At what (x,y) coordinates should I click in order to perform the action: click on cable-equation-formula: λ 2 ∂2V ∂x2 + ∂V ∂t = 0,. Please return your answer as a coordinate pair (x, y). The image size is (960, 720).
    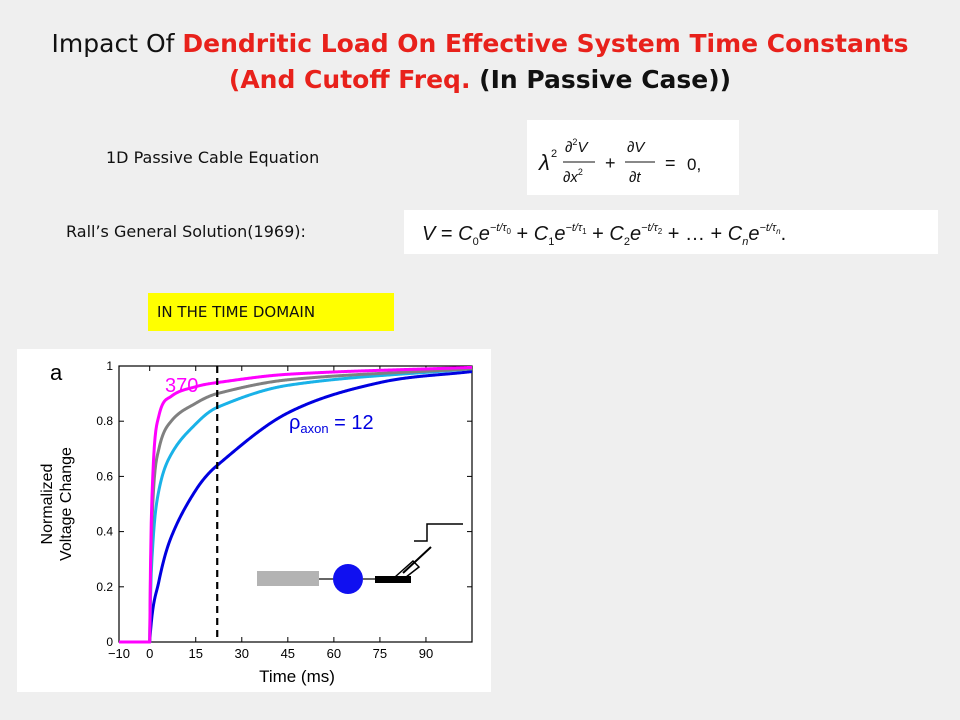
    Looking at the image, I should click on (619, 161).